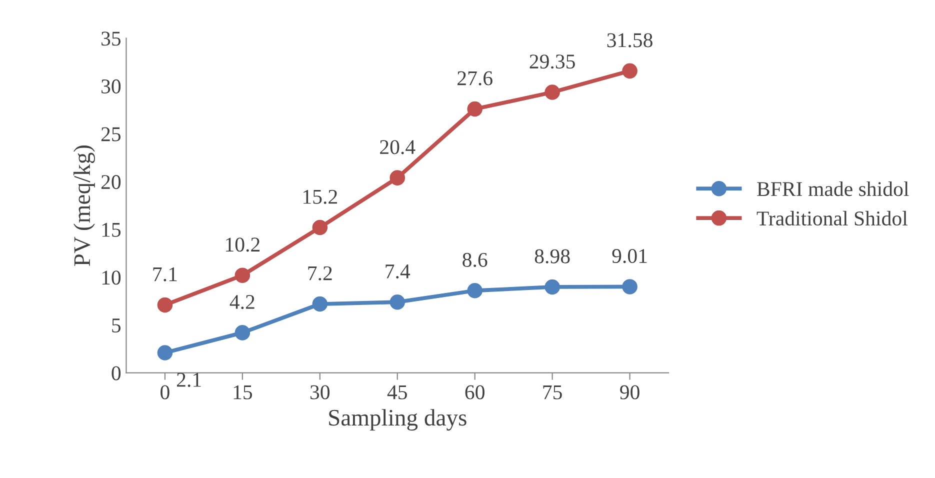 The width and height of the screenshot is (935, 478). Describe the element at coordinates (116, 373) in the screenshot. I see `y-tick-label: 0` at that location.